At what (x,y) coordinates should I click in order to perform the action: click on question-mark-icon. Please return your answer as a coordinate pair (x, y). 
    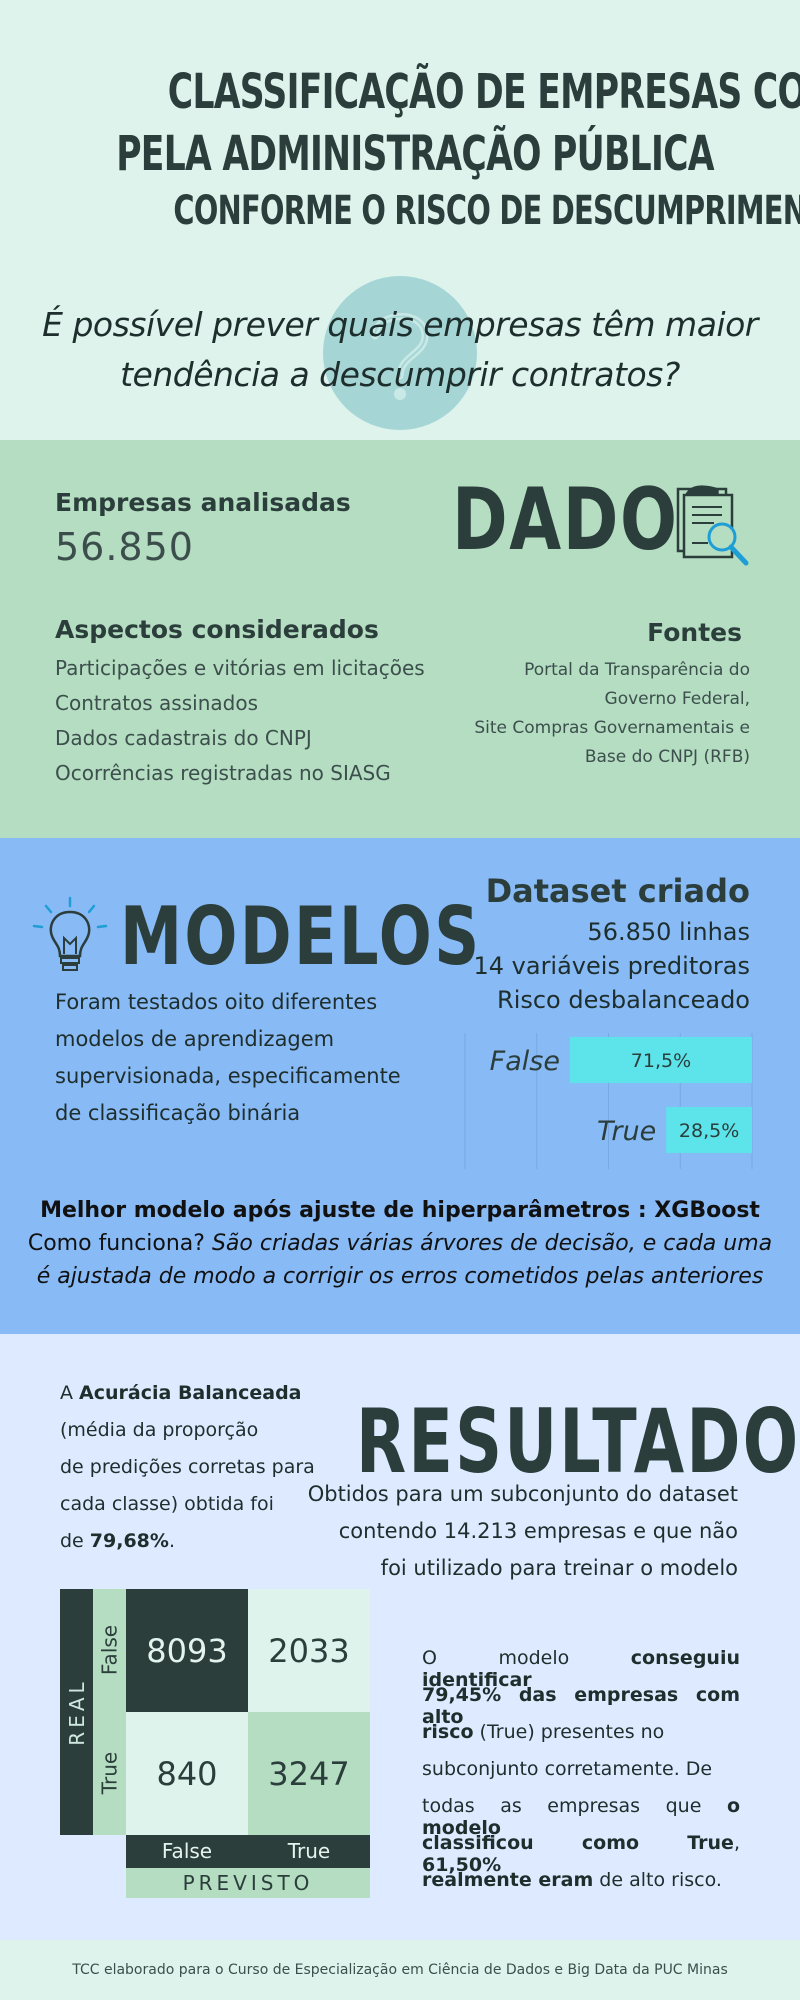
    Looking at the image, I should click on (400, 353).